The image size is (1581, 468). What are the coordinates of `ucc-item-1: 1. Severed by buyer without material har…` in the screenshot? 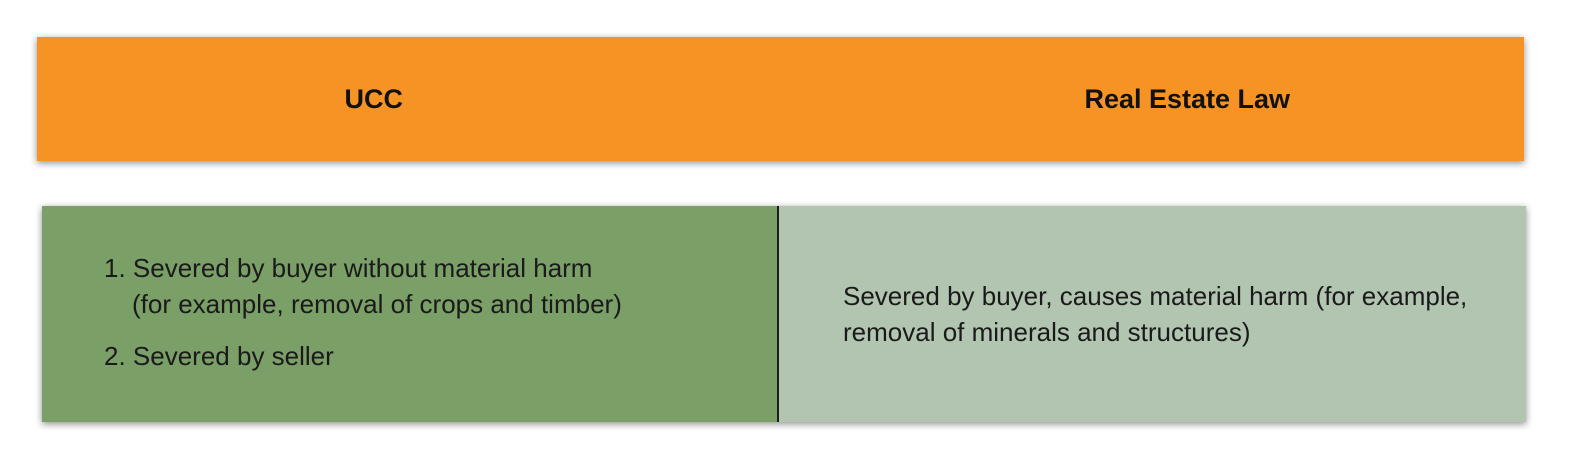 It's located at (363, 286).